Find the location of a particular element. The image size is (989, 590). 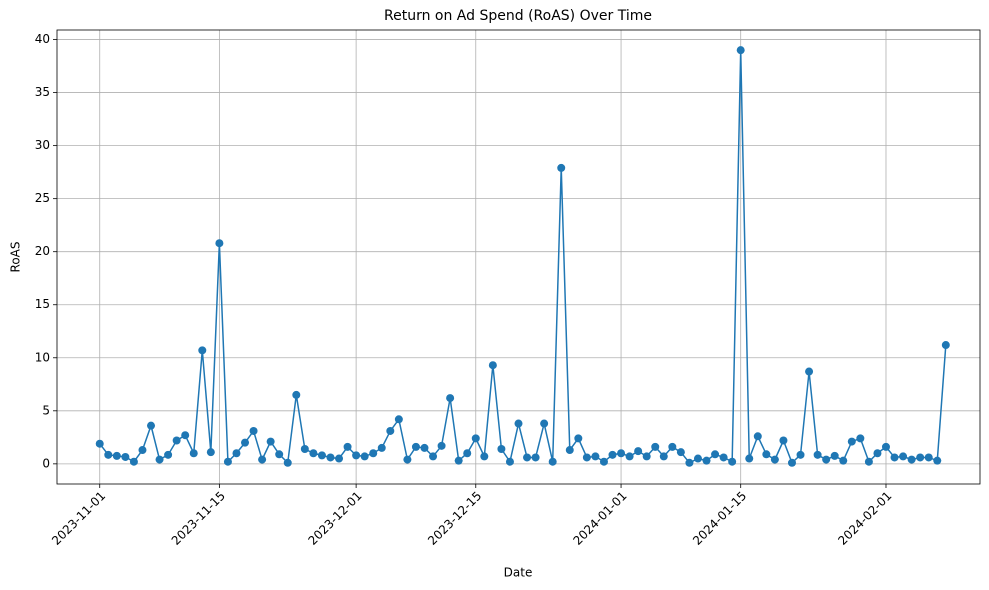

x-tick-label: 2023-12-01 is located at coordinates (334, 518).